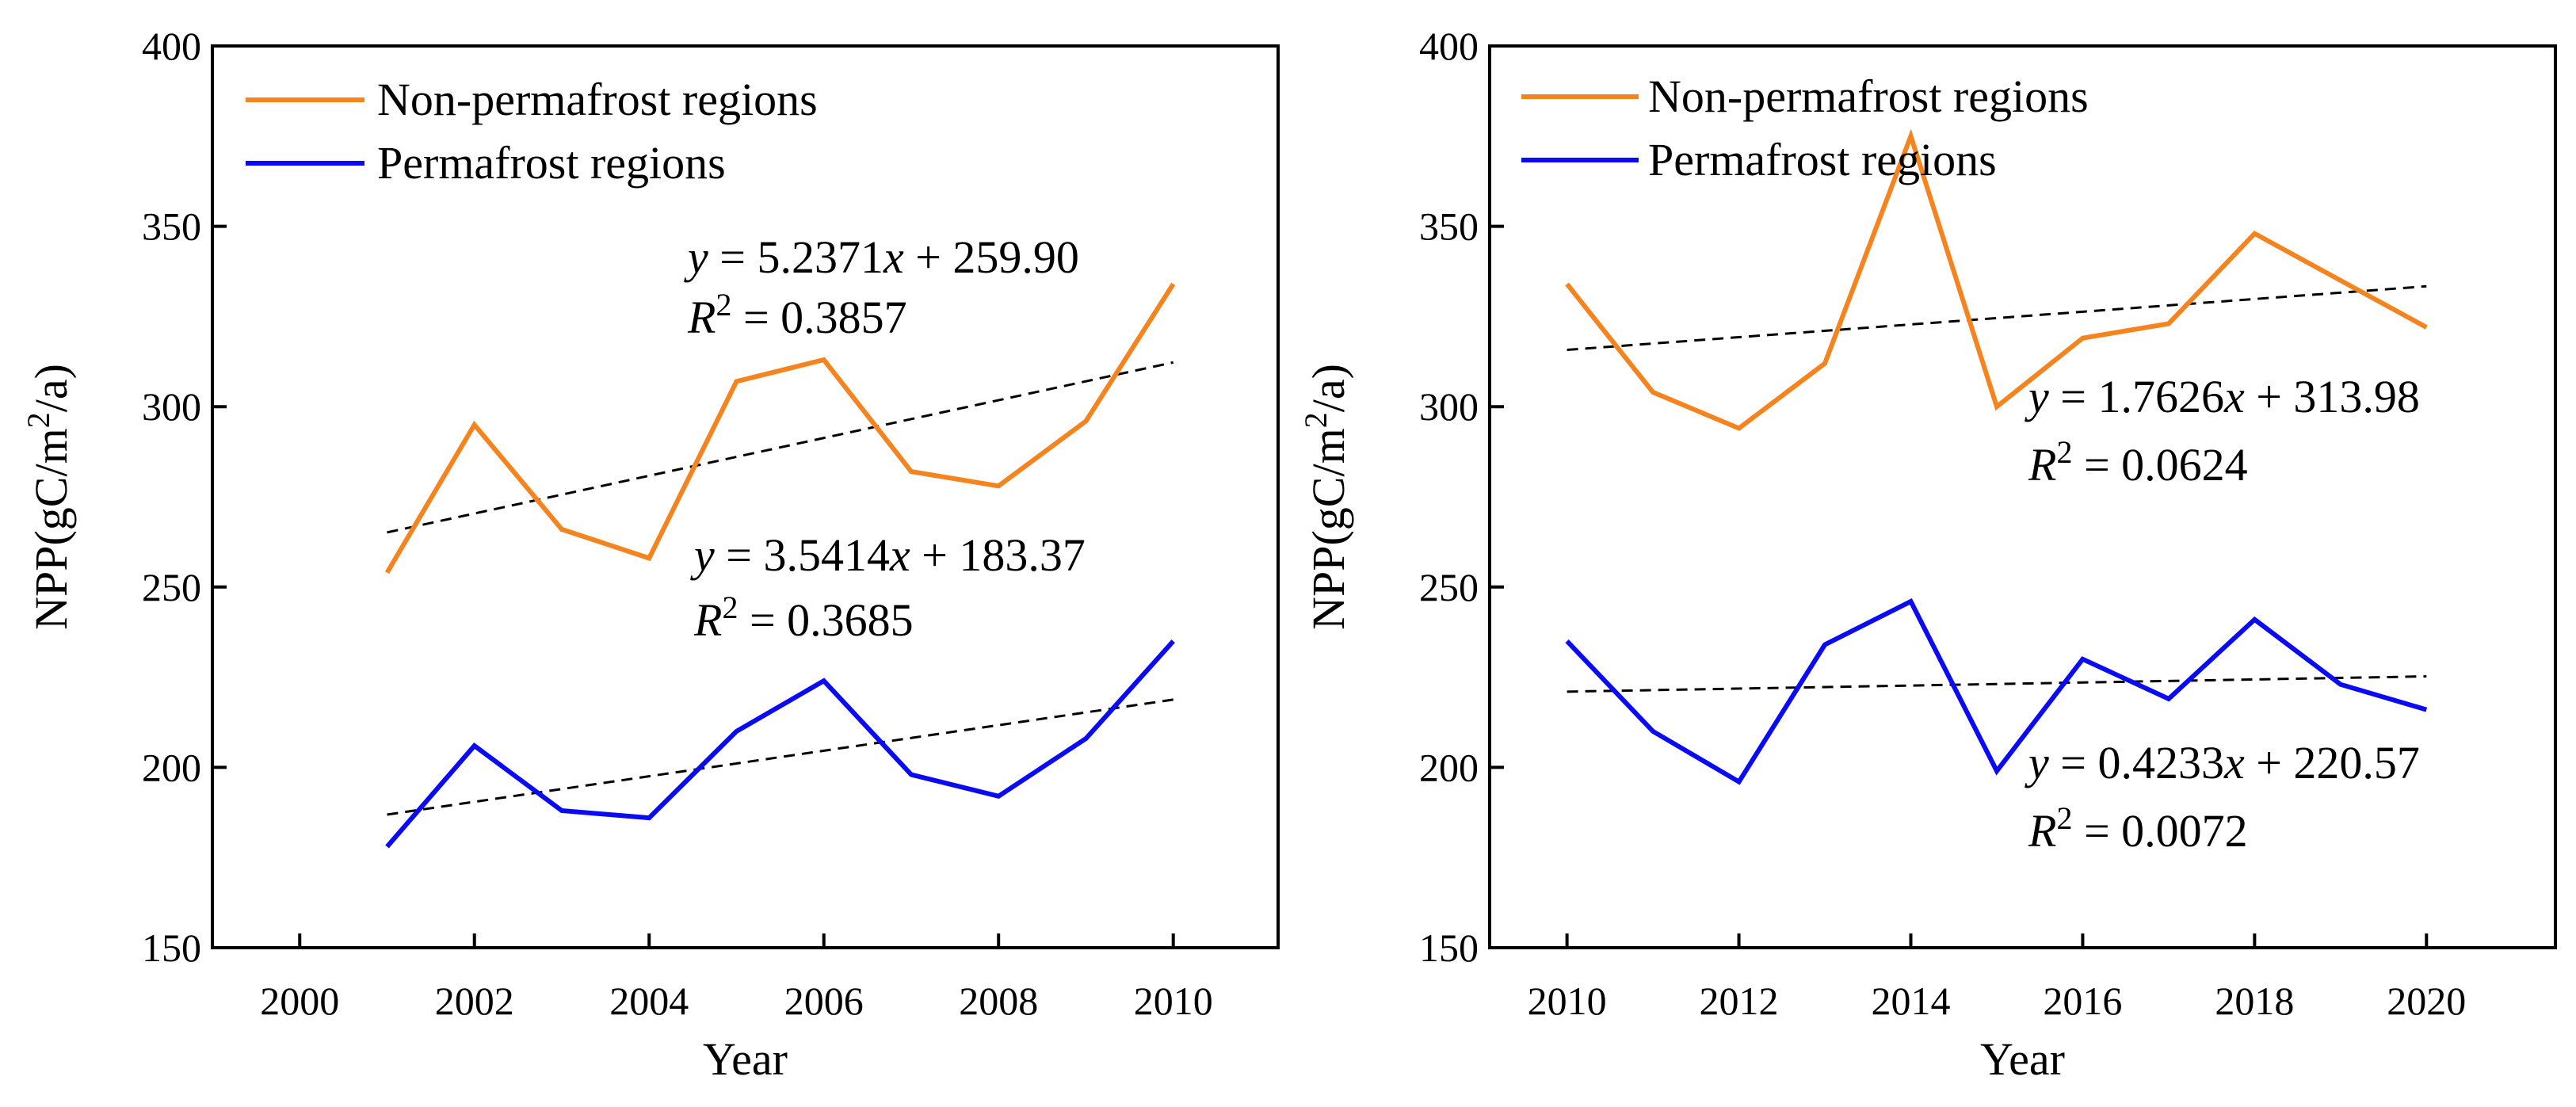 The height and width of the screenshot is (1107, 2576). What do you see at coordinates (824, 1001) in the screenshot?
I see `x-tick-label: 2006` at bounding box center [824, 1001].